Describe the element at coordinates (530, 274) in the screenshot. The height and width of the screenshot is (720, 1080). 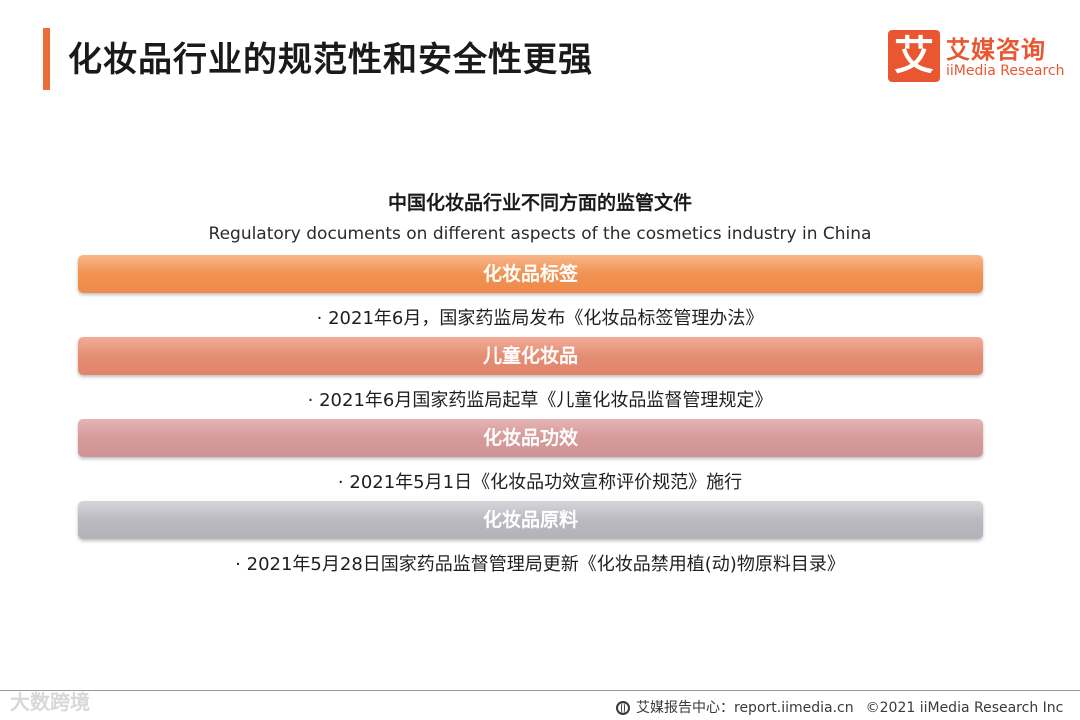
I see `category-bar-labeling: 化妆品标签` at that location.